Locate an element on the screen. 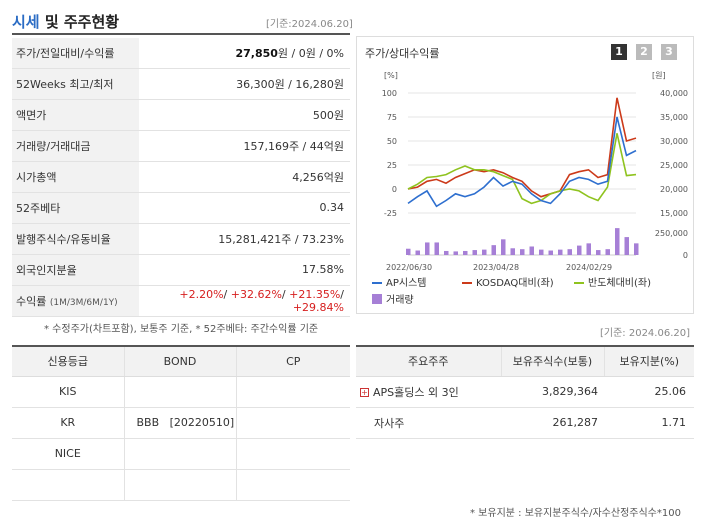  row-label: 외국인지분율 is located at coordinates (75, 270).